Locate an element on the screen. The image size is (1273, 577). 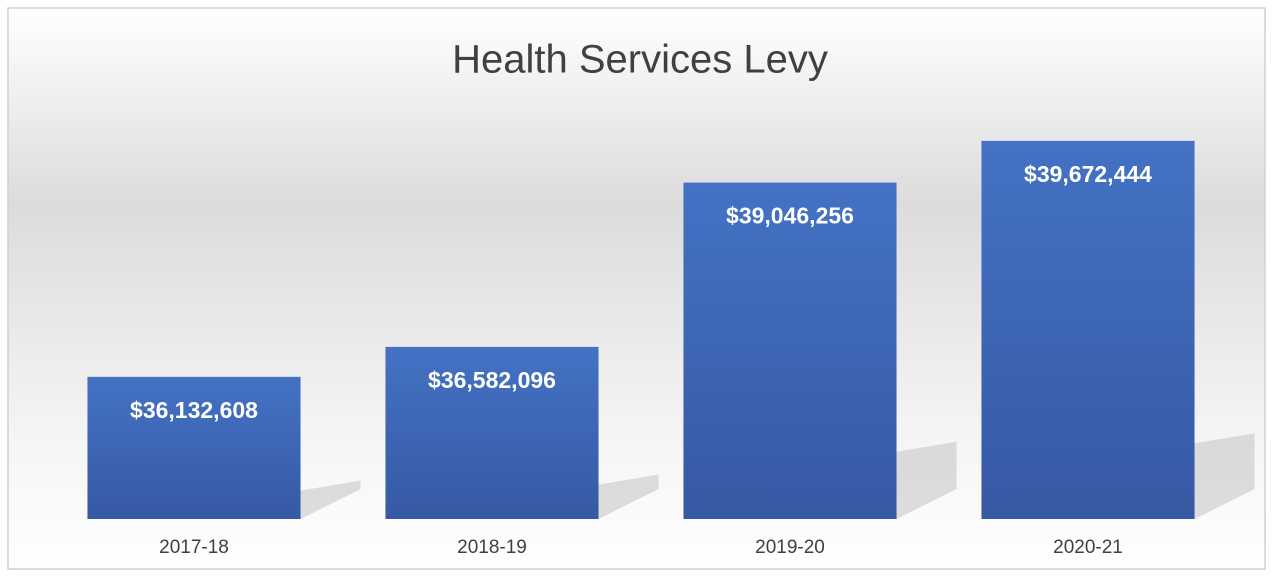
data-label: $36,132,608 is located at coordinates (194, 410).